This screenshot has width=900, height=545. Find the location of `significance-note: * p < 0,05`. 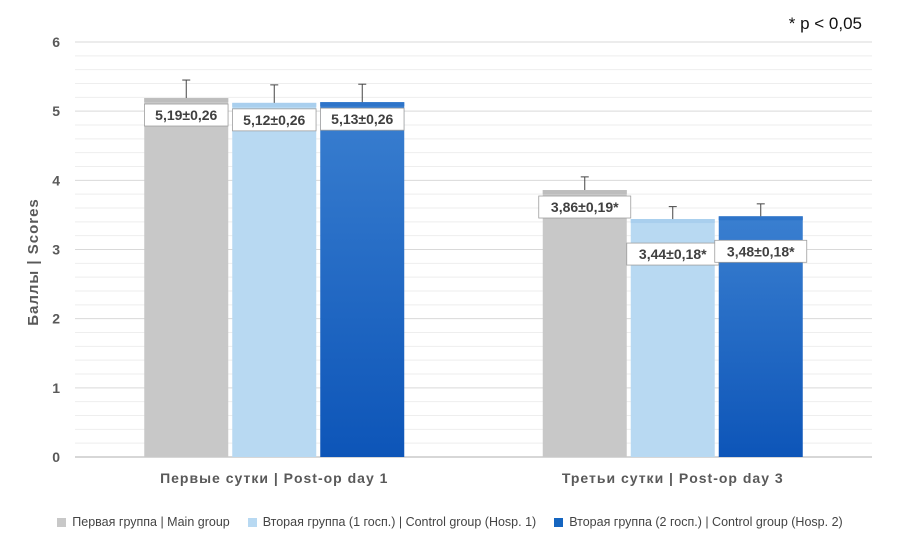

significance-note: * p < 0,05 is located at coordinates (825, 23).